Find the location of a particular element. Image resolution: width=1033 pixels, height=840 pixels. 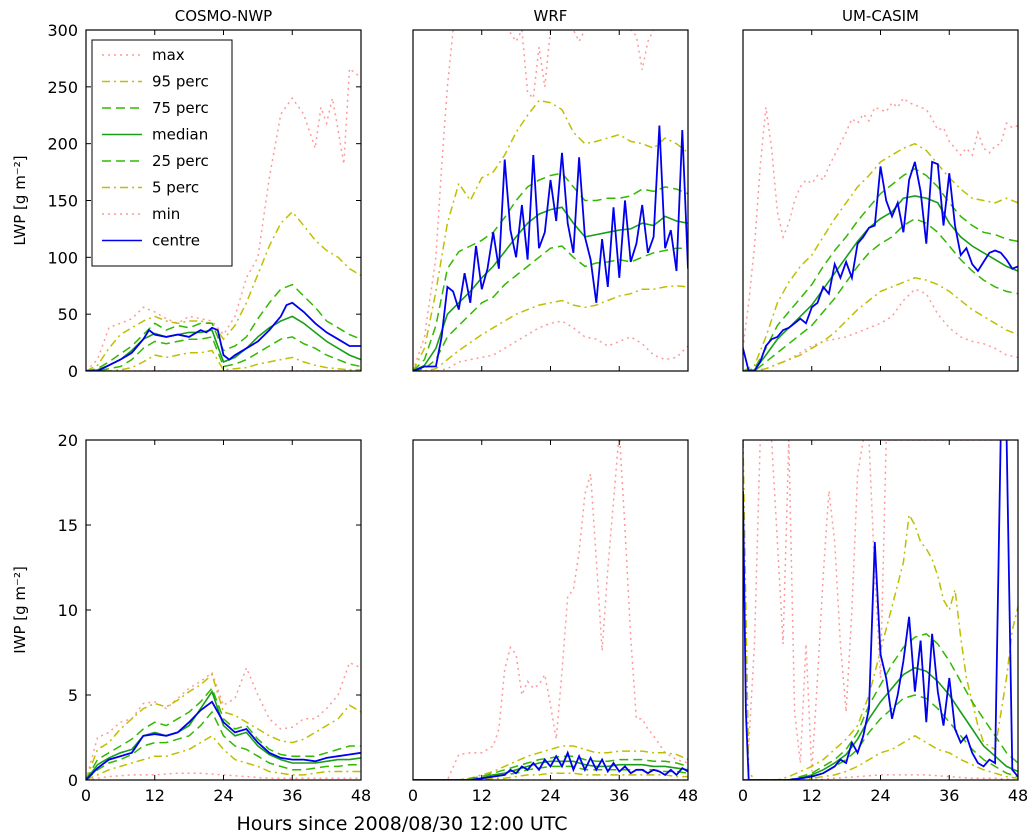

legend-item-75-perc: 75 perc is located at coordinates (155, 108).